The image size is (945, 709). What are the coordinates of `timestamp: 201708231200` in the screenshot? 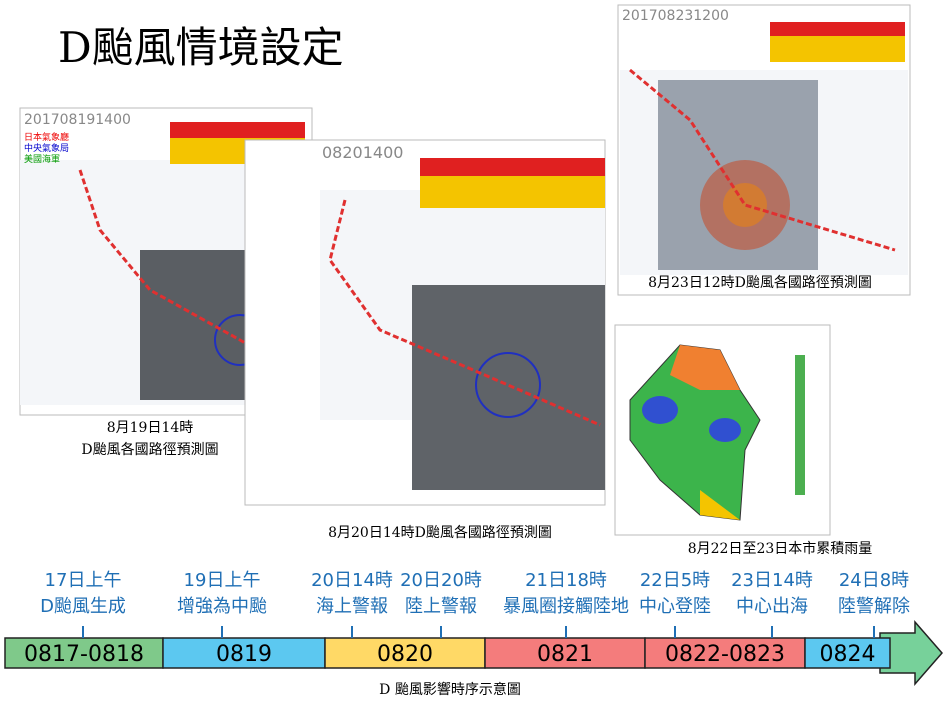 It's located at (675, 16).